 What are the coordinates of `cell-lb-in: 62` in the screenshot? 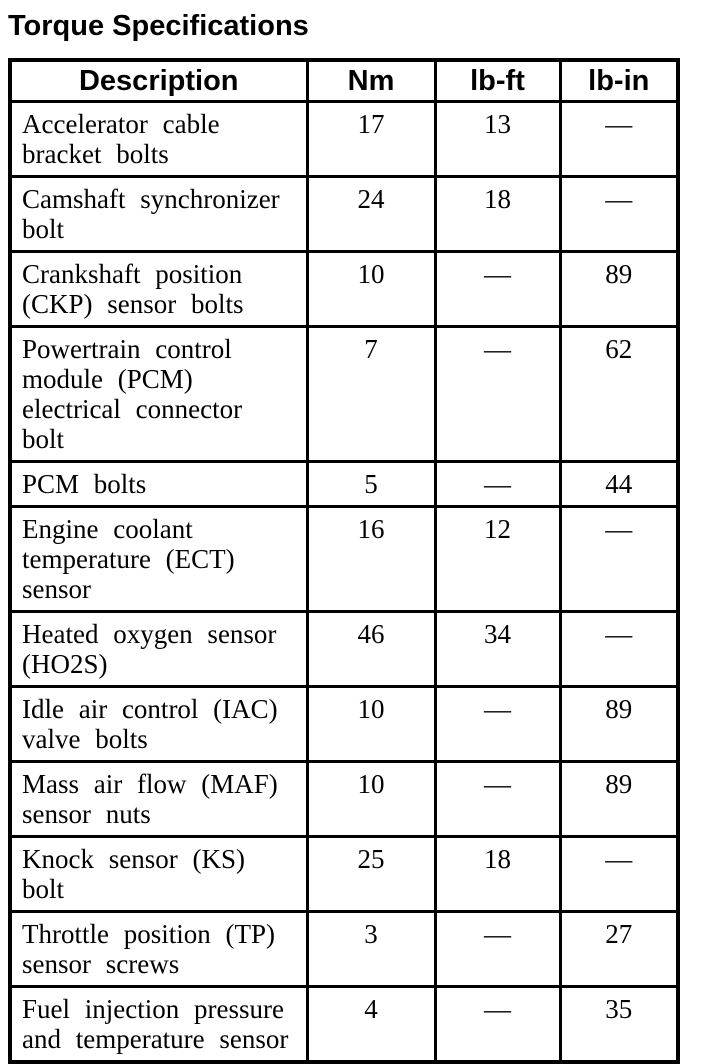 It's located at (619, 394).